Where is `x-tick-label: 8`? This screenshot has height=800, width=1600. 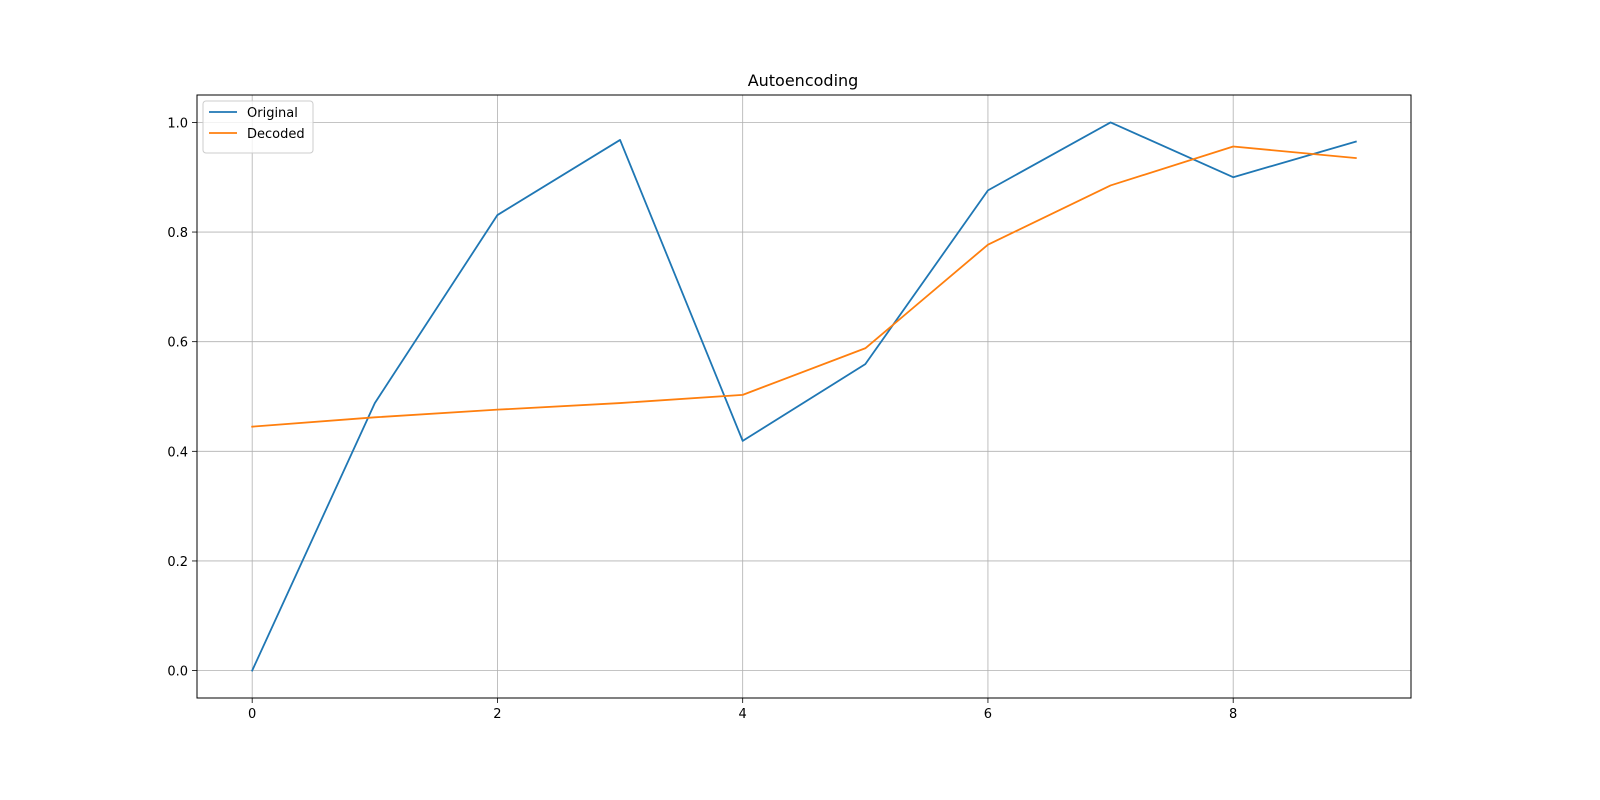
x-tick-label: 8 is located at coordinates (1233, 714).